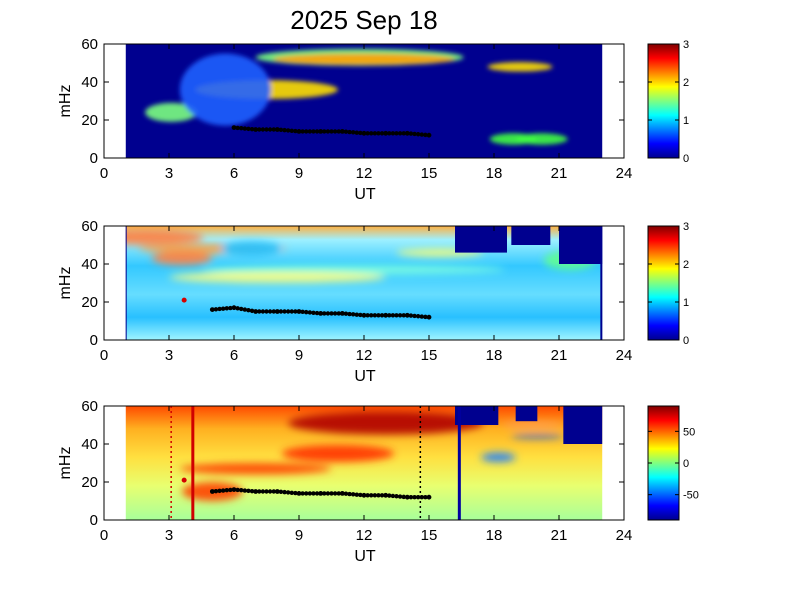 The width and height of the screenshot is (801, 605). I want to click on ridge-series, so click(320, 312).